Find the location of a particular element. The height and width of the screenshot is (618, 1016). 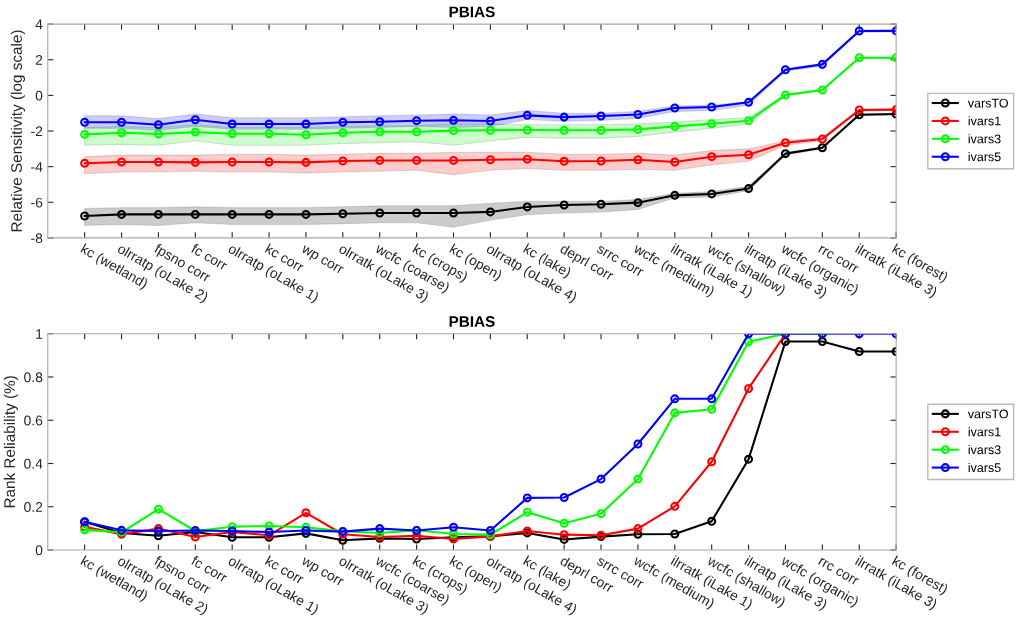

y-tick-label: -8 is located at coordinates (37, 238).